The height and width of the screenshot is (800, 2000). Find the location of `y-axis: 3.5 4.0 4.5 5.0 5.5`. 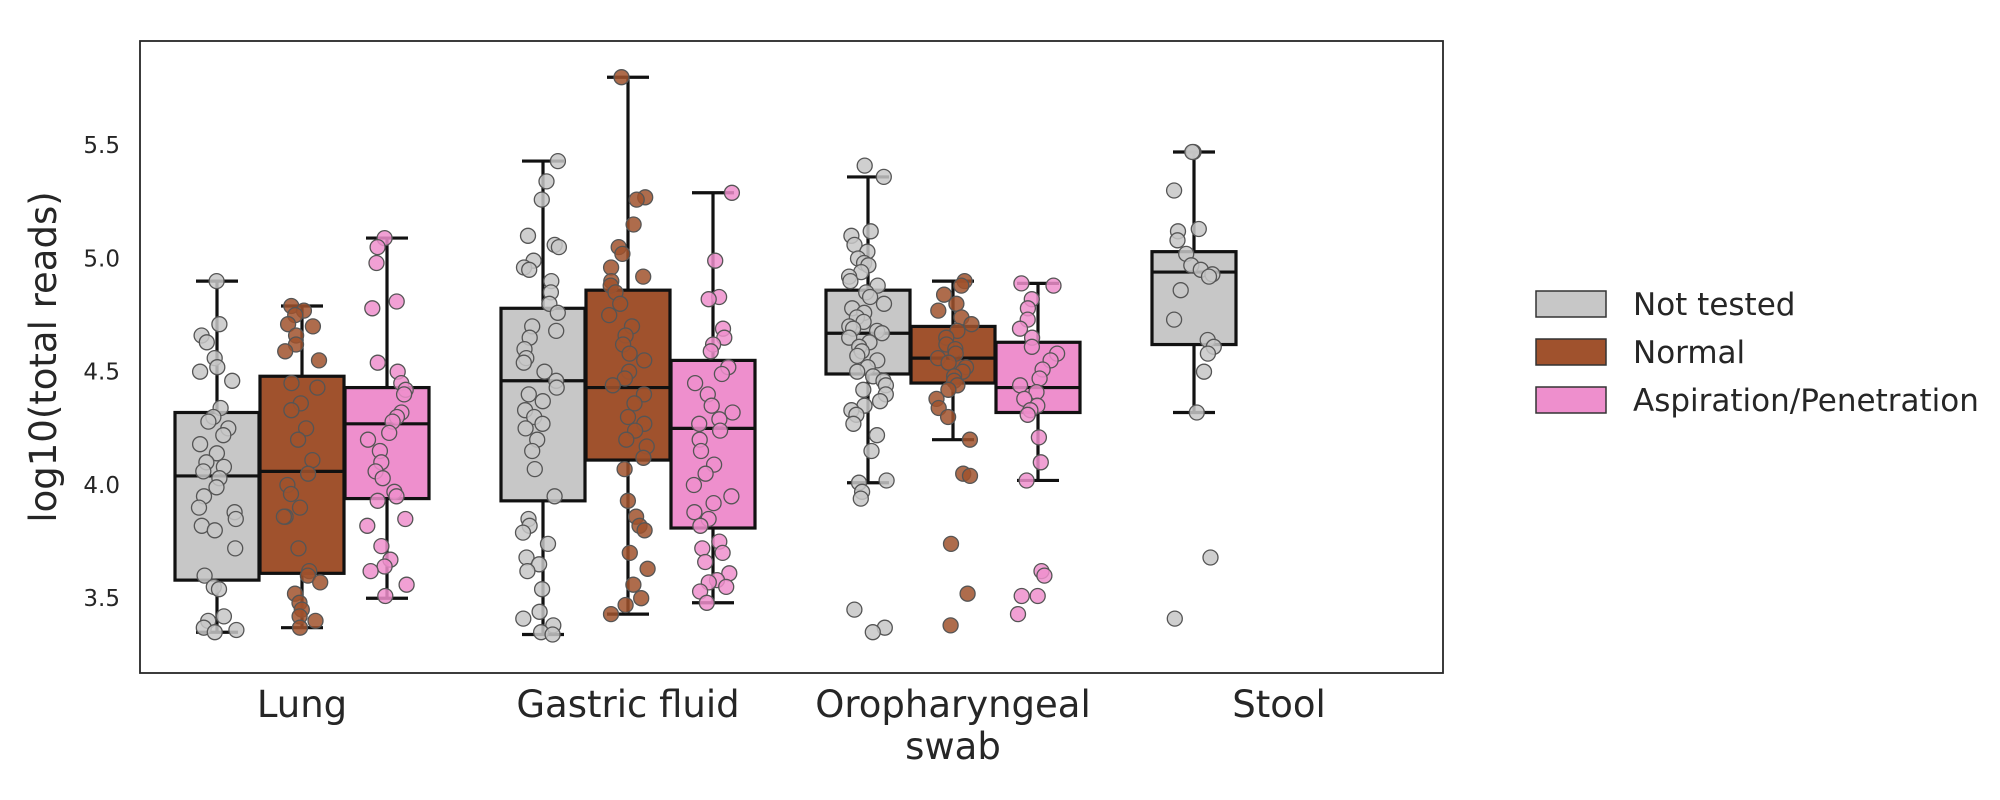

y-axis: 3.5 4.0 4.5 5.0 5.5 is located at coordinates (101, 372).